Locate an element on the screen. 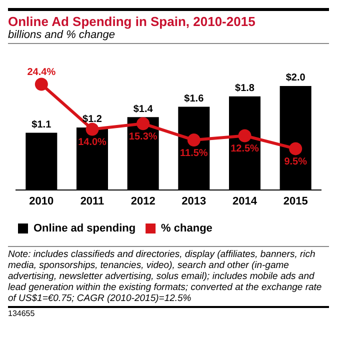 The height and width of the screenshot is (357, 337). legend-label: % change is located at coordinates (186, 228).